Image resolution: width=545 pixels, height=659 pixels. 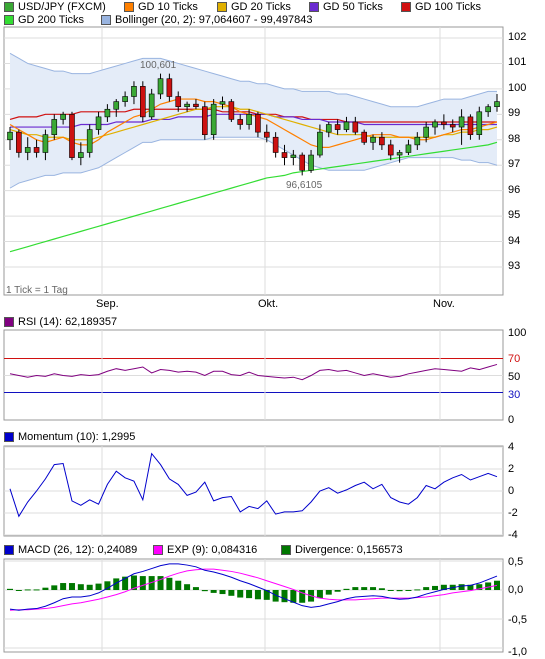 What do you see at coordinates (304, 185) in the screenshot?
I see `annotation-low: 96,6105` at bounding box center [304, 185].